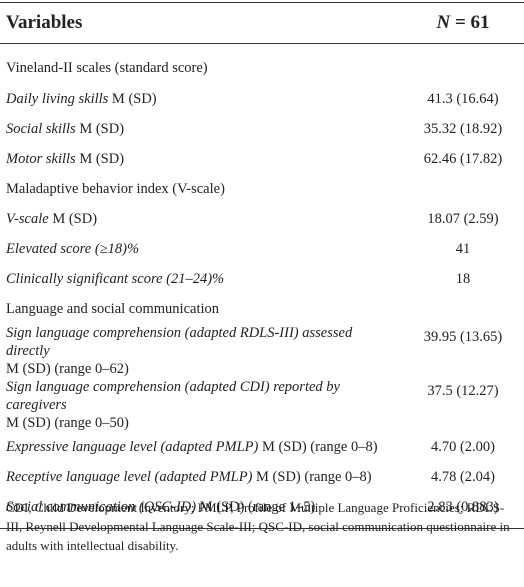  Describe the element at coordinates (201, 159) in the screenshot. I see `row-label: Motor skills M (SD)` at that location.